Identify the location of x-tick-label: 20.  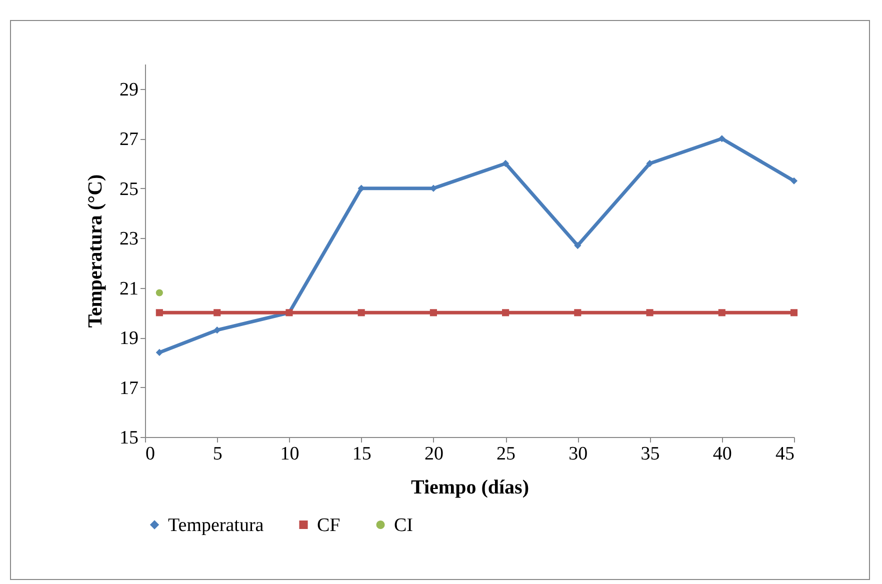
(434, 454).